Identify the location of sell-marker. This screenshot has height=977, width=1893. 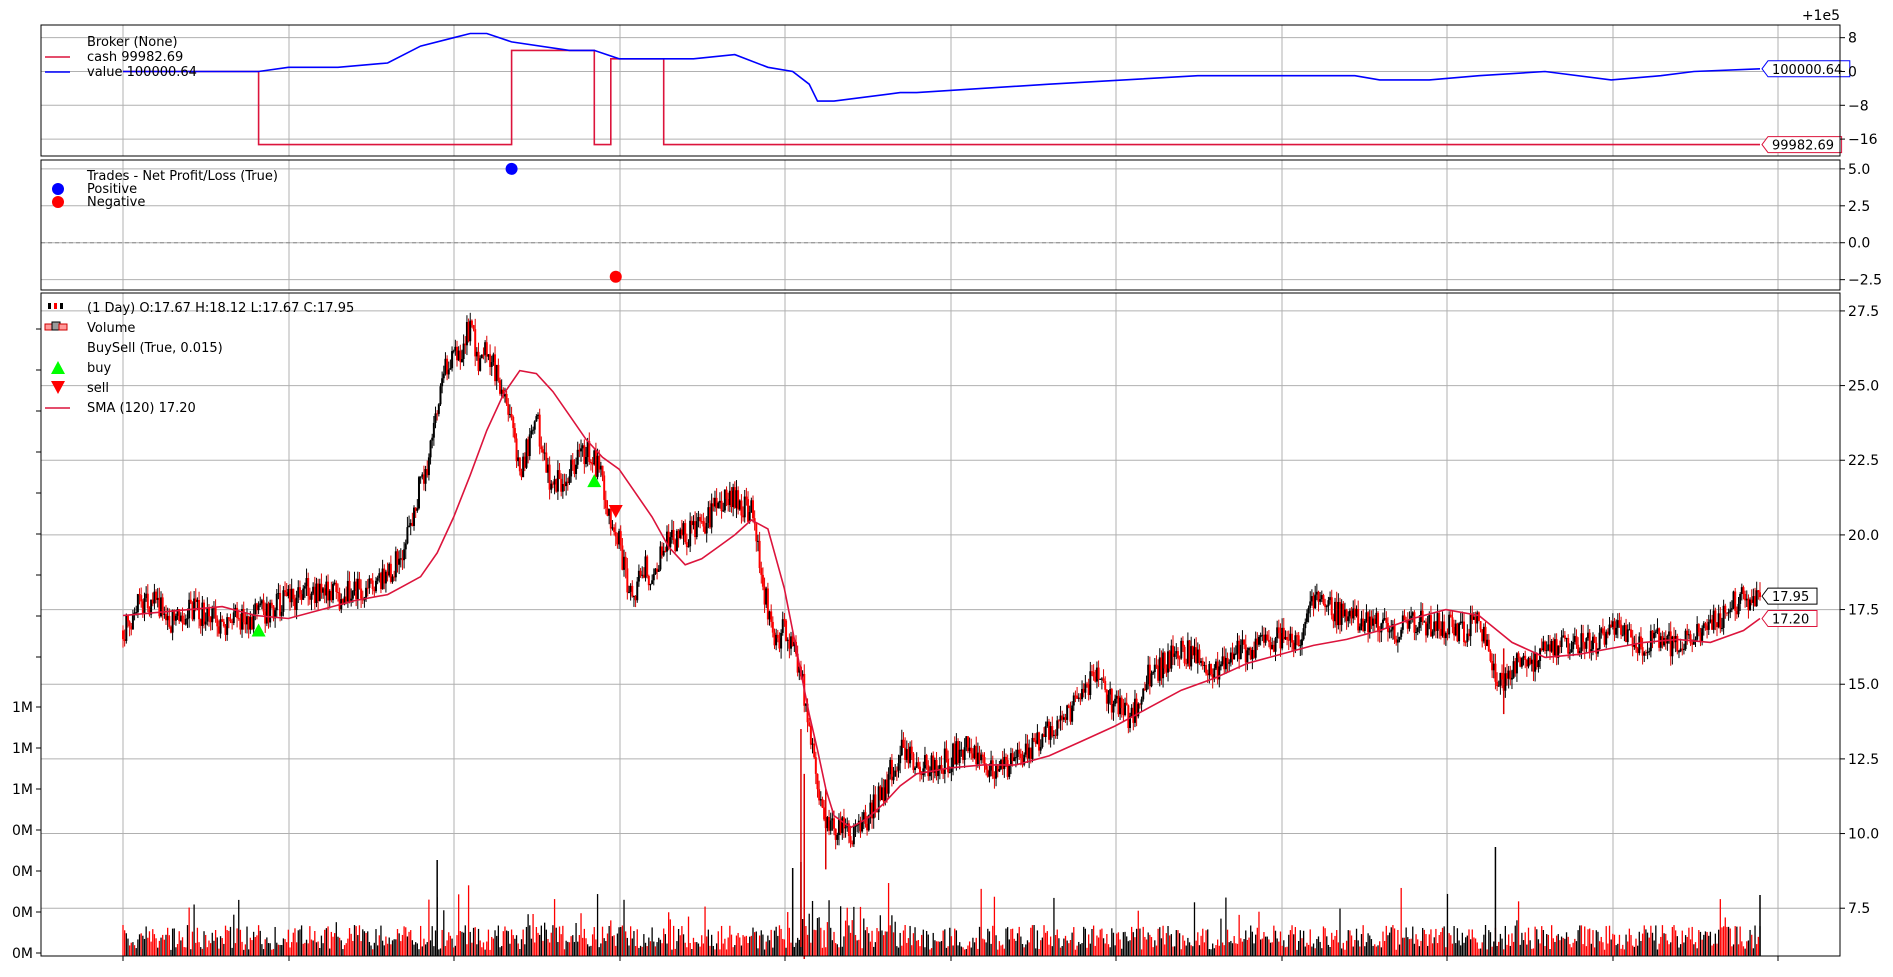
(615, 512).